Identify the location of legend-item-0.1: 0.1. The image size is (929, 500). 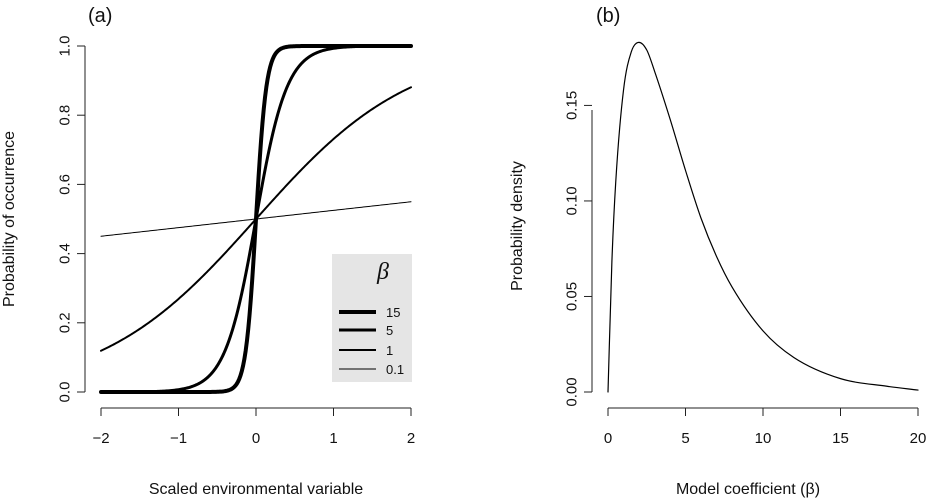
(371, 369).